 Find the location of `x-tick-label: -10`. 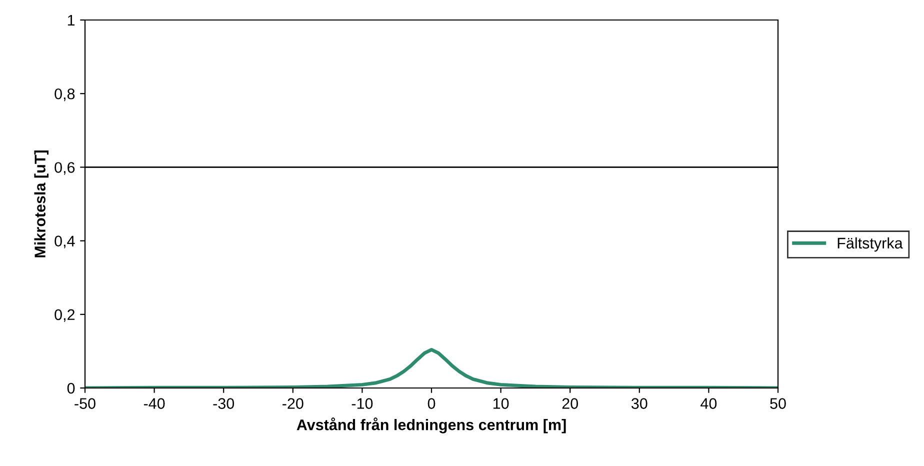

x-tick-label: -10 is located at coordinates (362, 403).